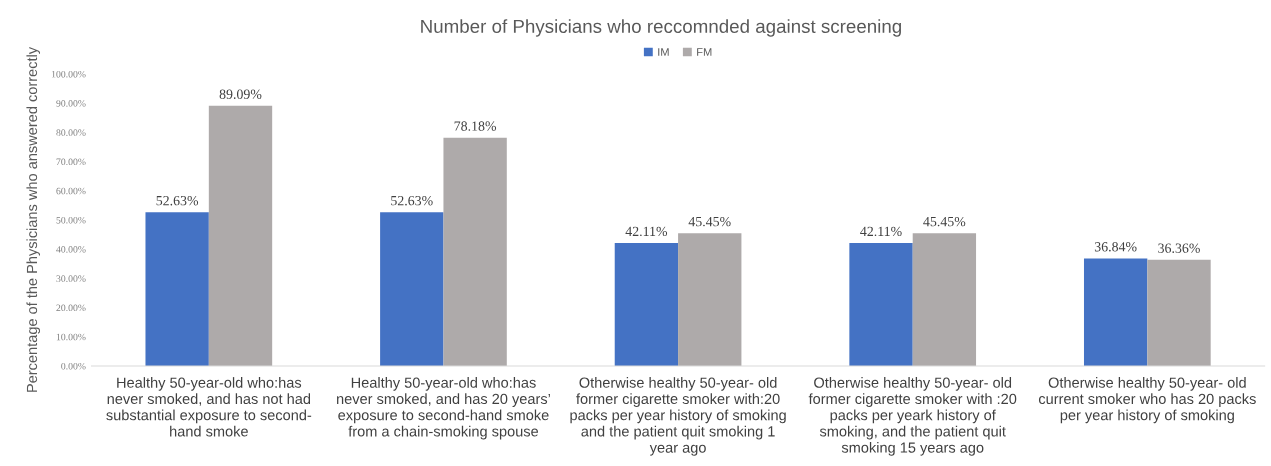 This screenshot has width=1271, height=466. I want to click on x-tick-label: Otherwise healthy 50-year- old current smoker who has 20 packs per year history of smoking, so click(1147, 400).